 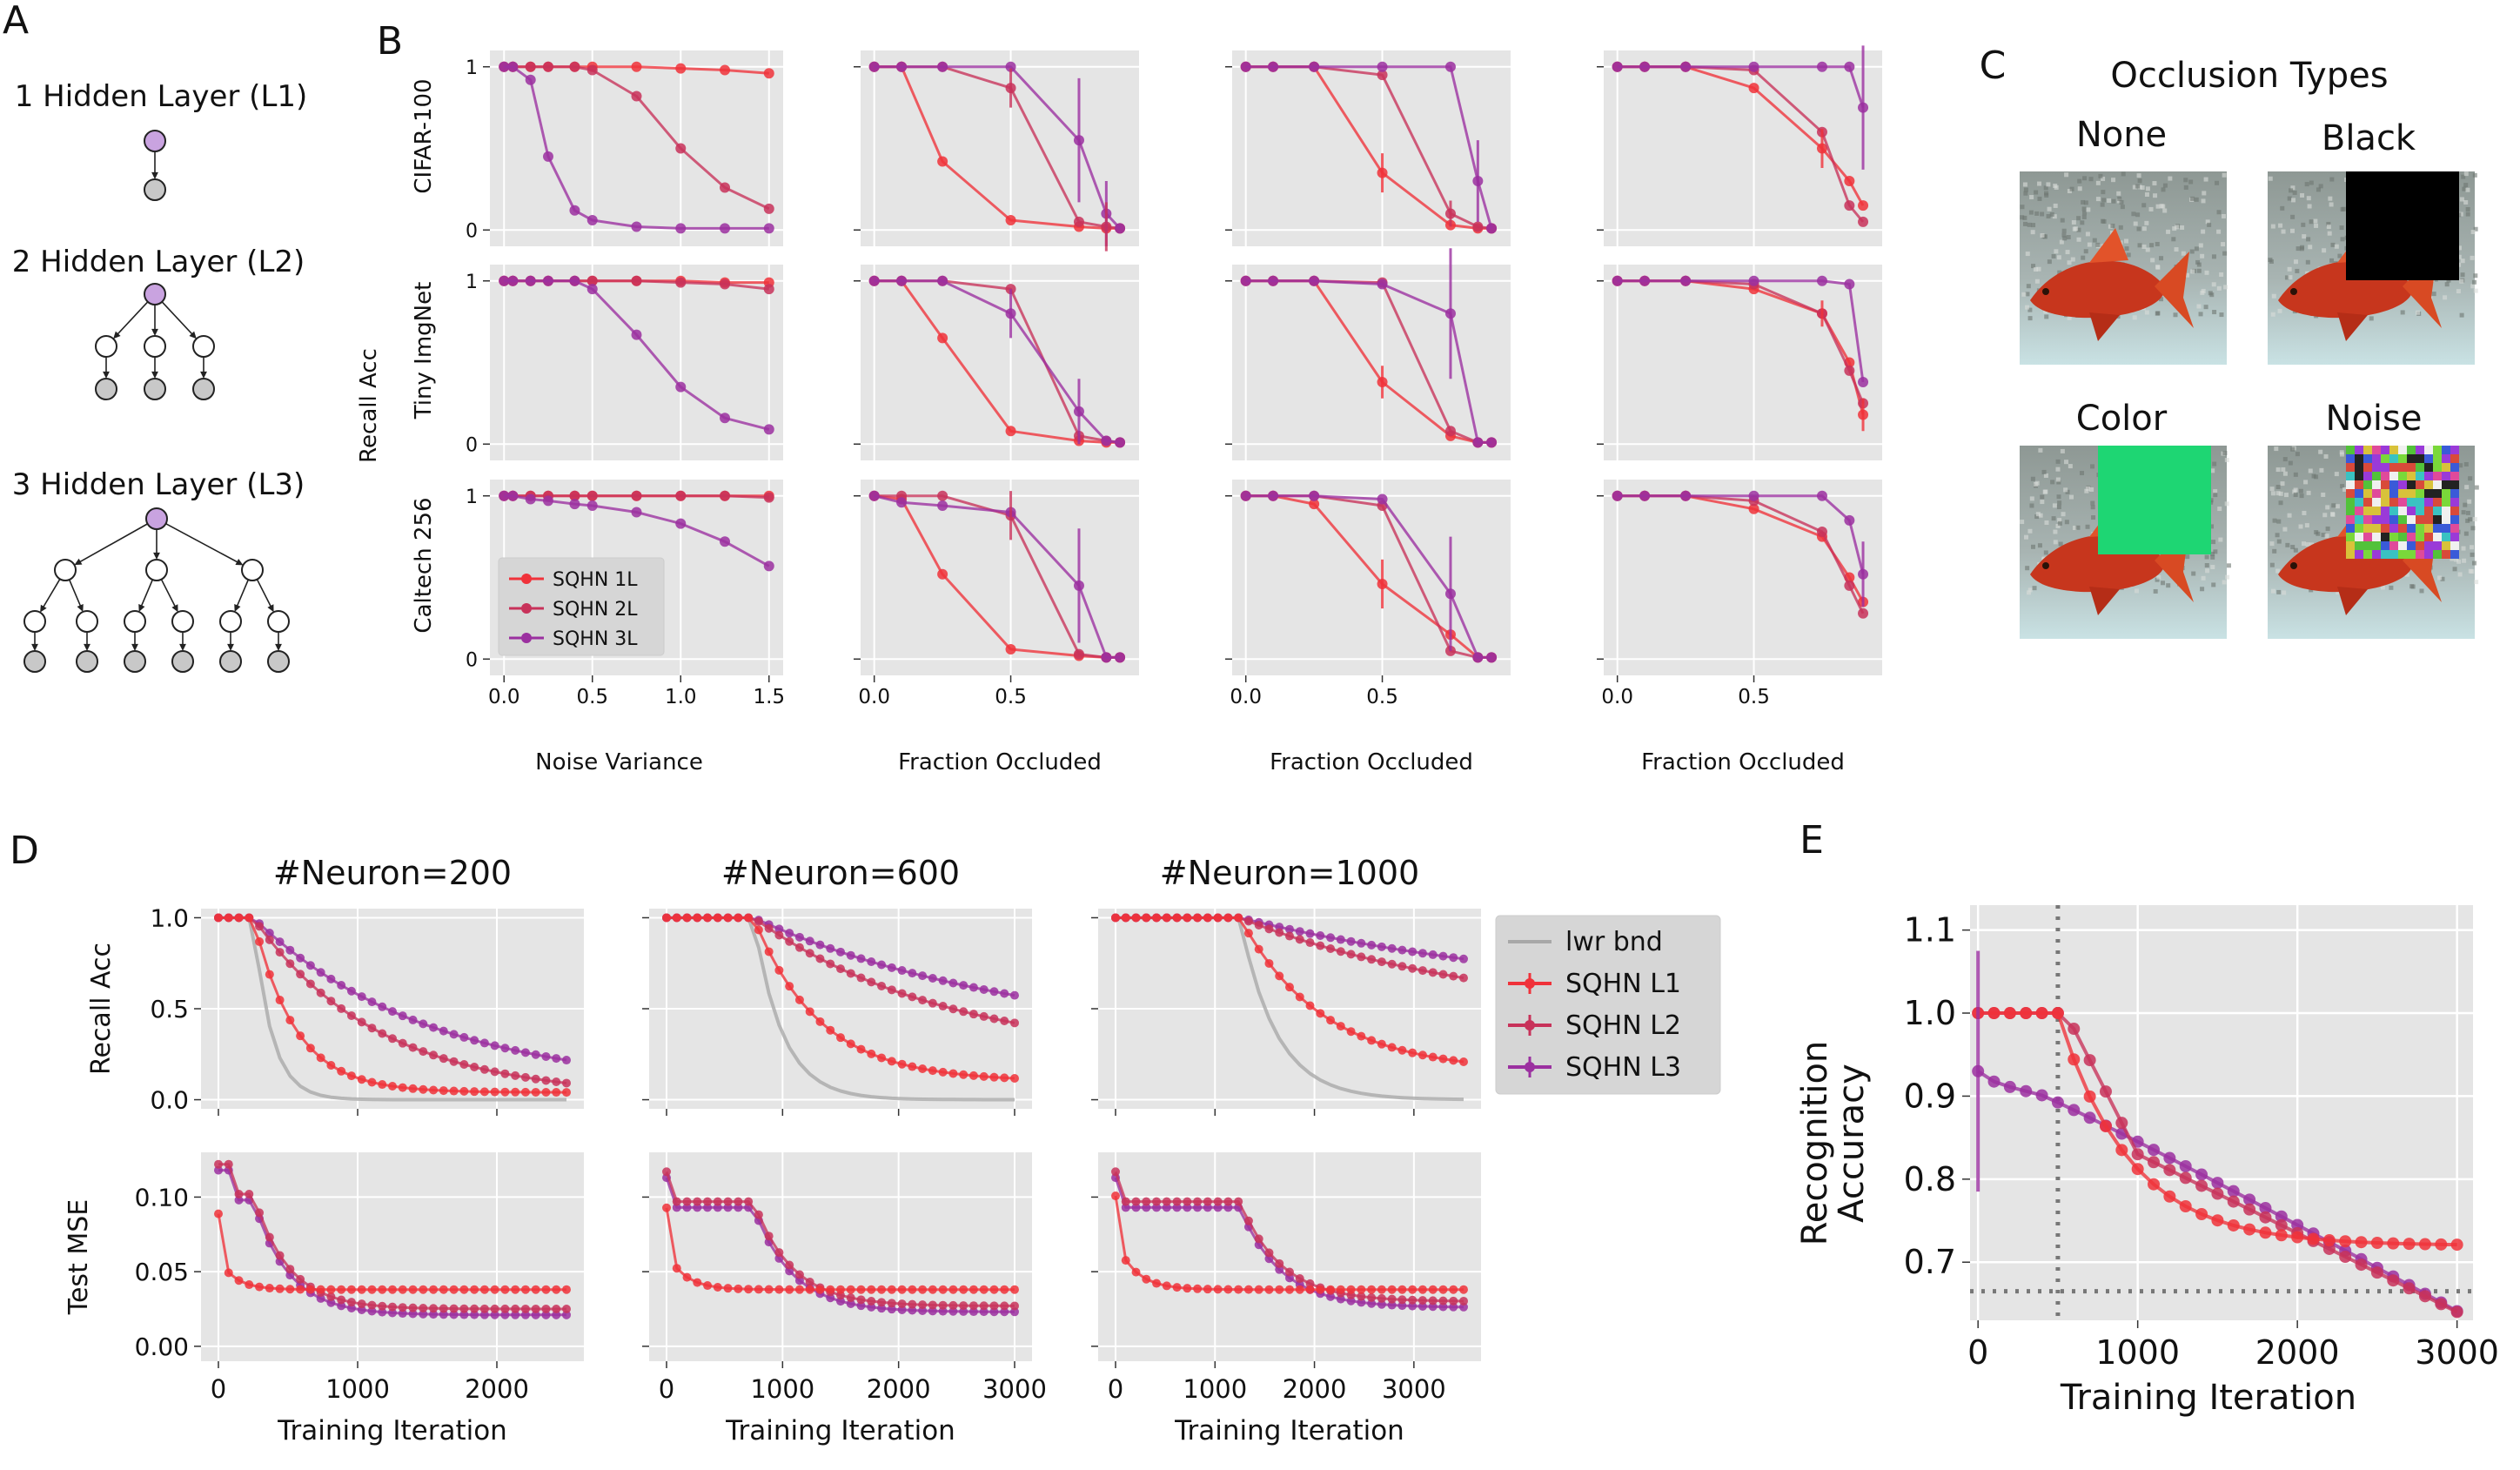 I want to click on e-xtick-label: 0, so click(x=1977, y=1352).